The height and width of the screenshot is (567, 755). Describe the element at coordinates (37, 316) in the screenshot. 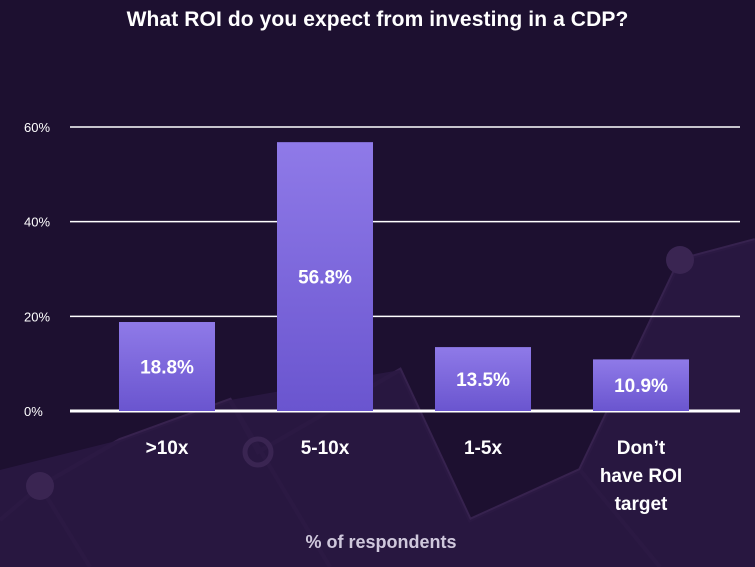

I see `y-tick-label: 20%` at that location.